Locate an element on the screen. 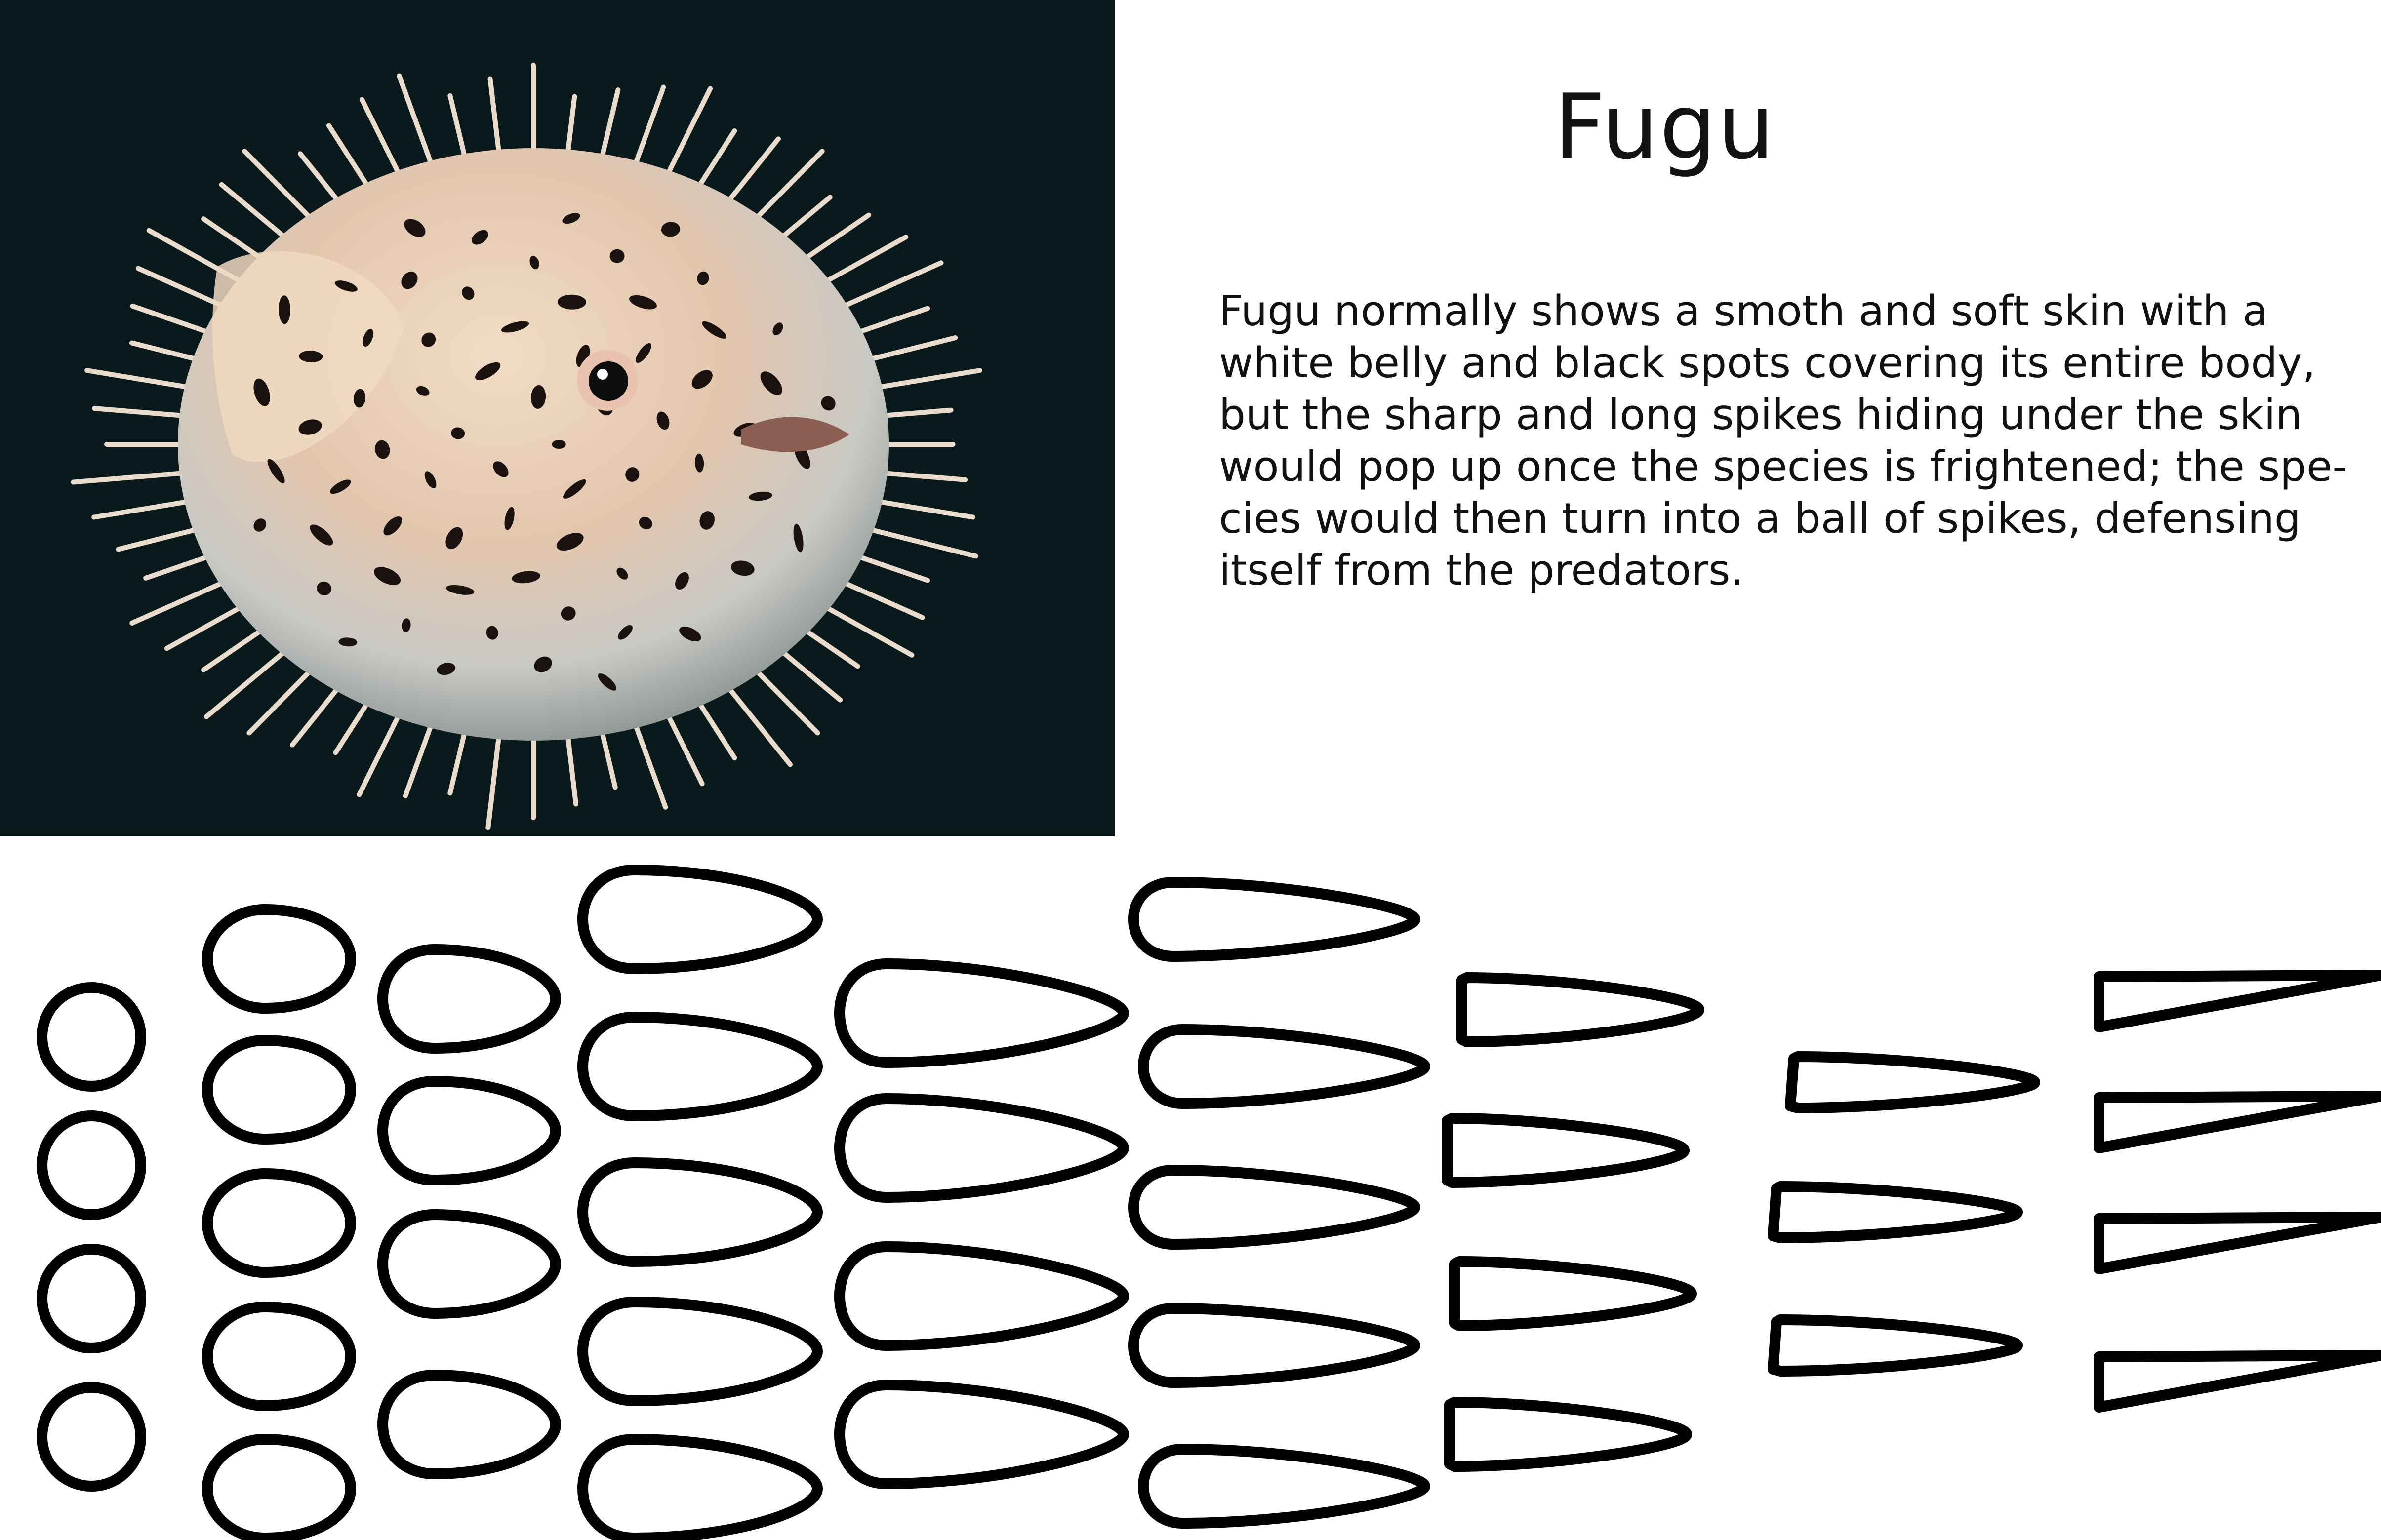 The height and width of the screenshot is (1540, 2381). round-drop-column is located at coordinates (279, 1222).